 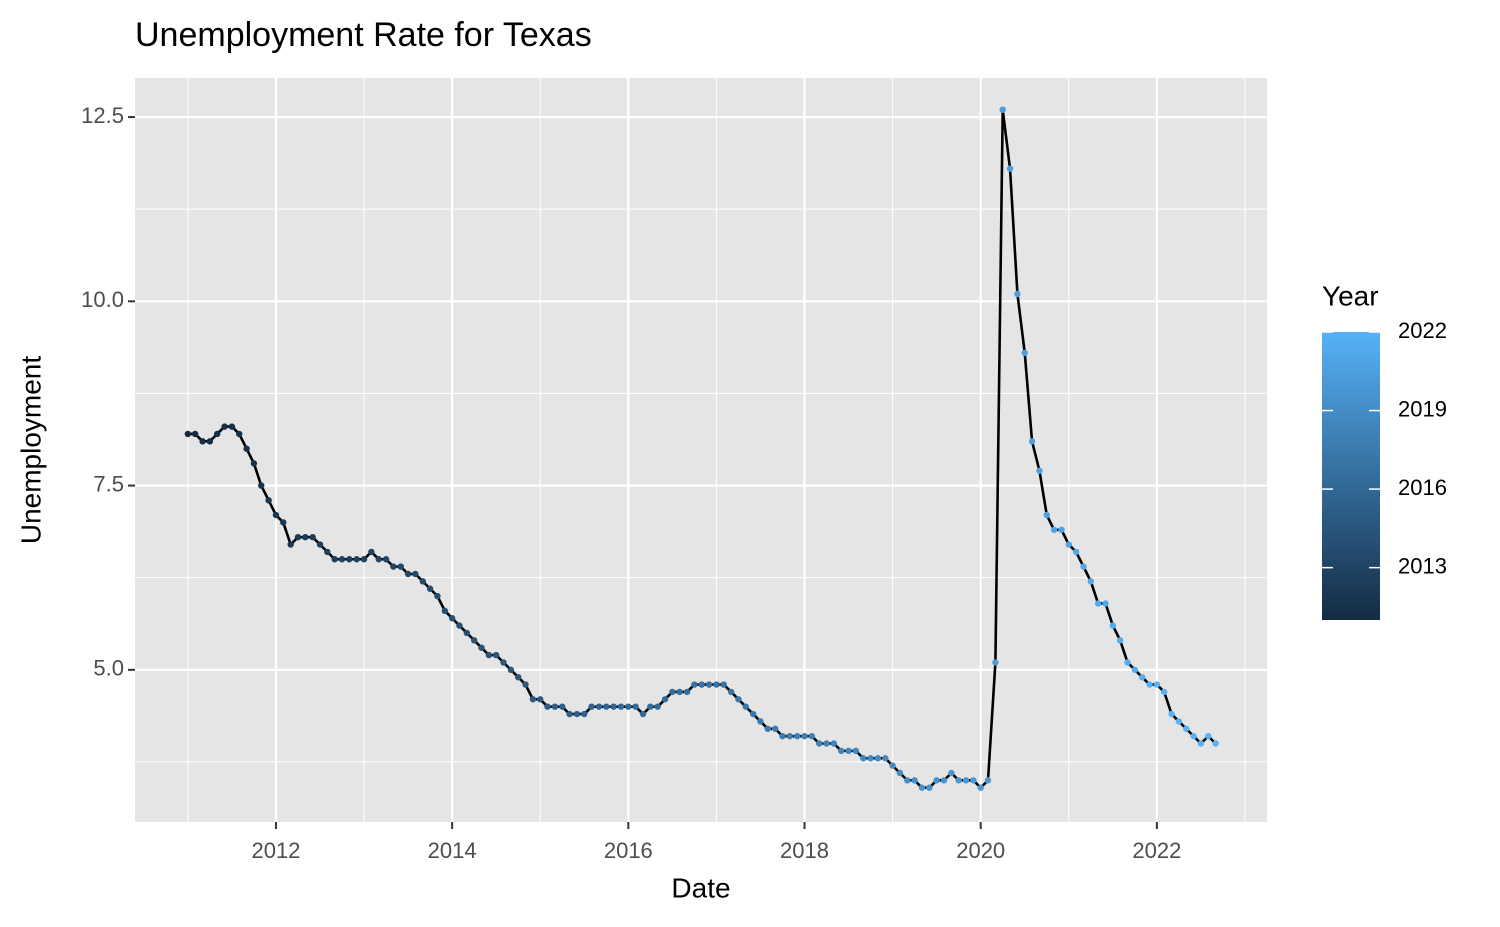 I want to click on legend-label: 2016, so click(x=1422, y=487).